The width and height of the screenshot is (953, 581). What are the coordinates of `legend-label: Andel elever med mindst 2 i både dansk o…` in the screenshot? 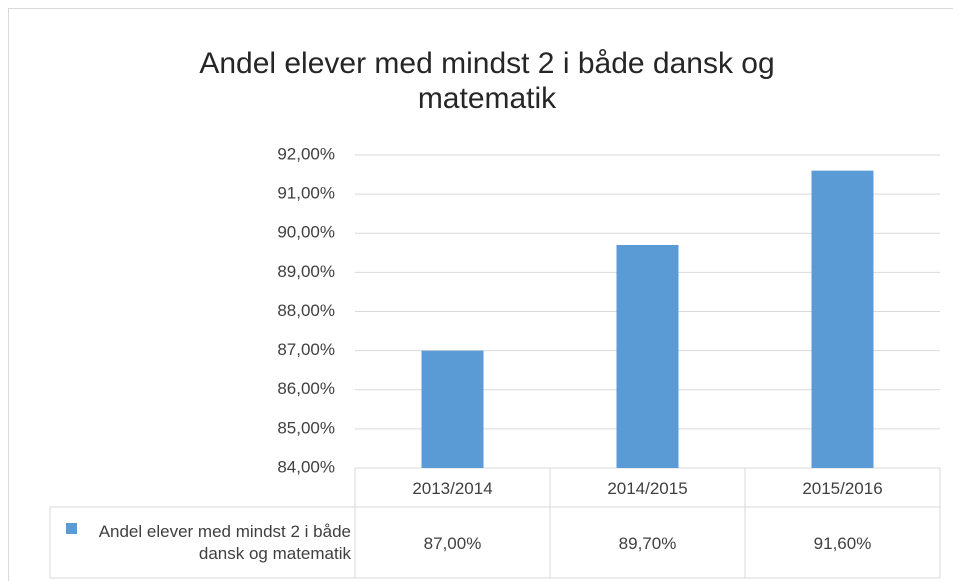 It's located at (224, 542).